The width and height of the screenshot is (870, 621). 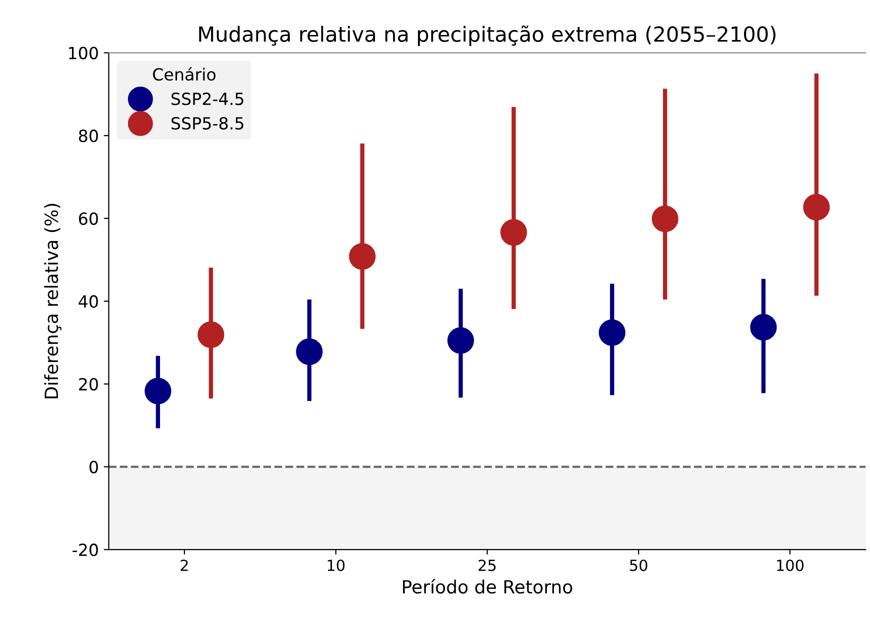 What do you see at coordinates (88, 384) in the screenshot?
I see `y-tick-label: 20` at bounding box center [88, 384].